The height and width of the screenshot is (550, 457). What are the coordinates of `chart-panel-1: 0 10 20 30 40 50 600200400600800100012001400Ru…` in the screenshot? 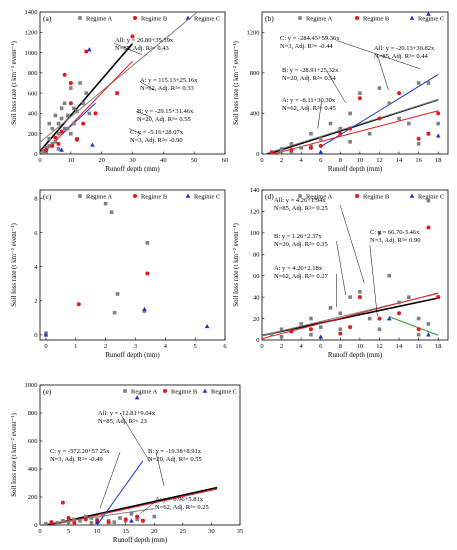 It's located at (119, 91).